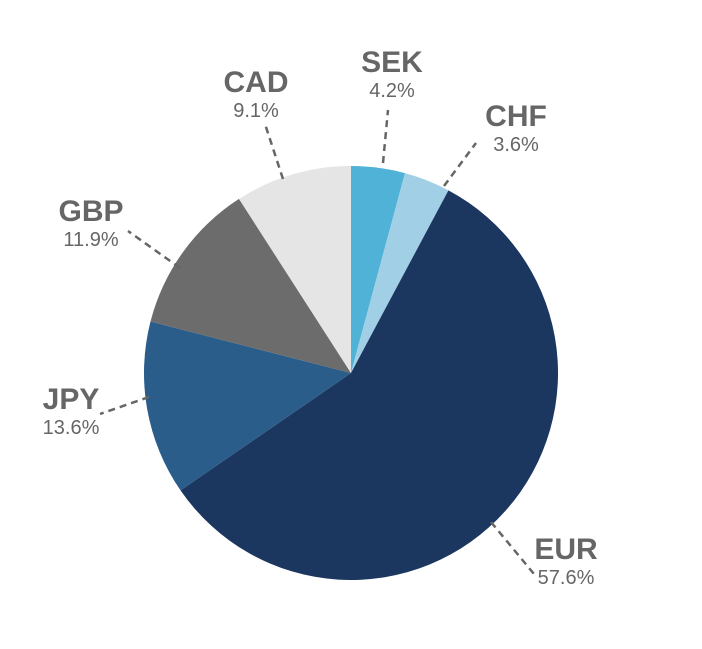  I want to click on pie-slice-cad, so click(294, 269).